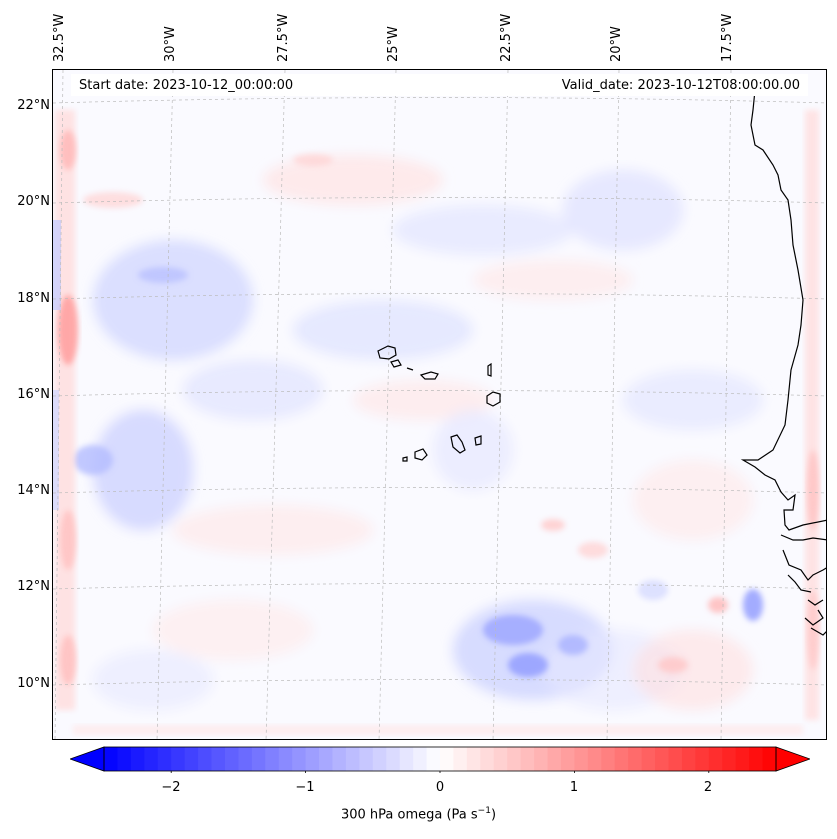  Describe the element at coordinates (458, 444) in the screenshot. I see `cape-verde-santiago` at that location.